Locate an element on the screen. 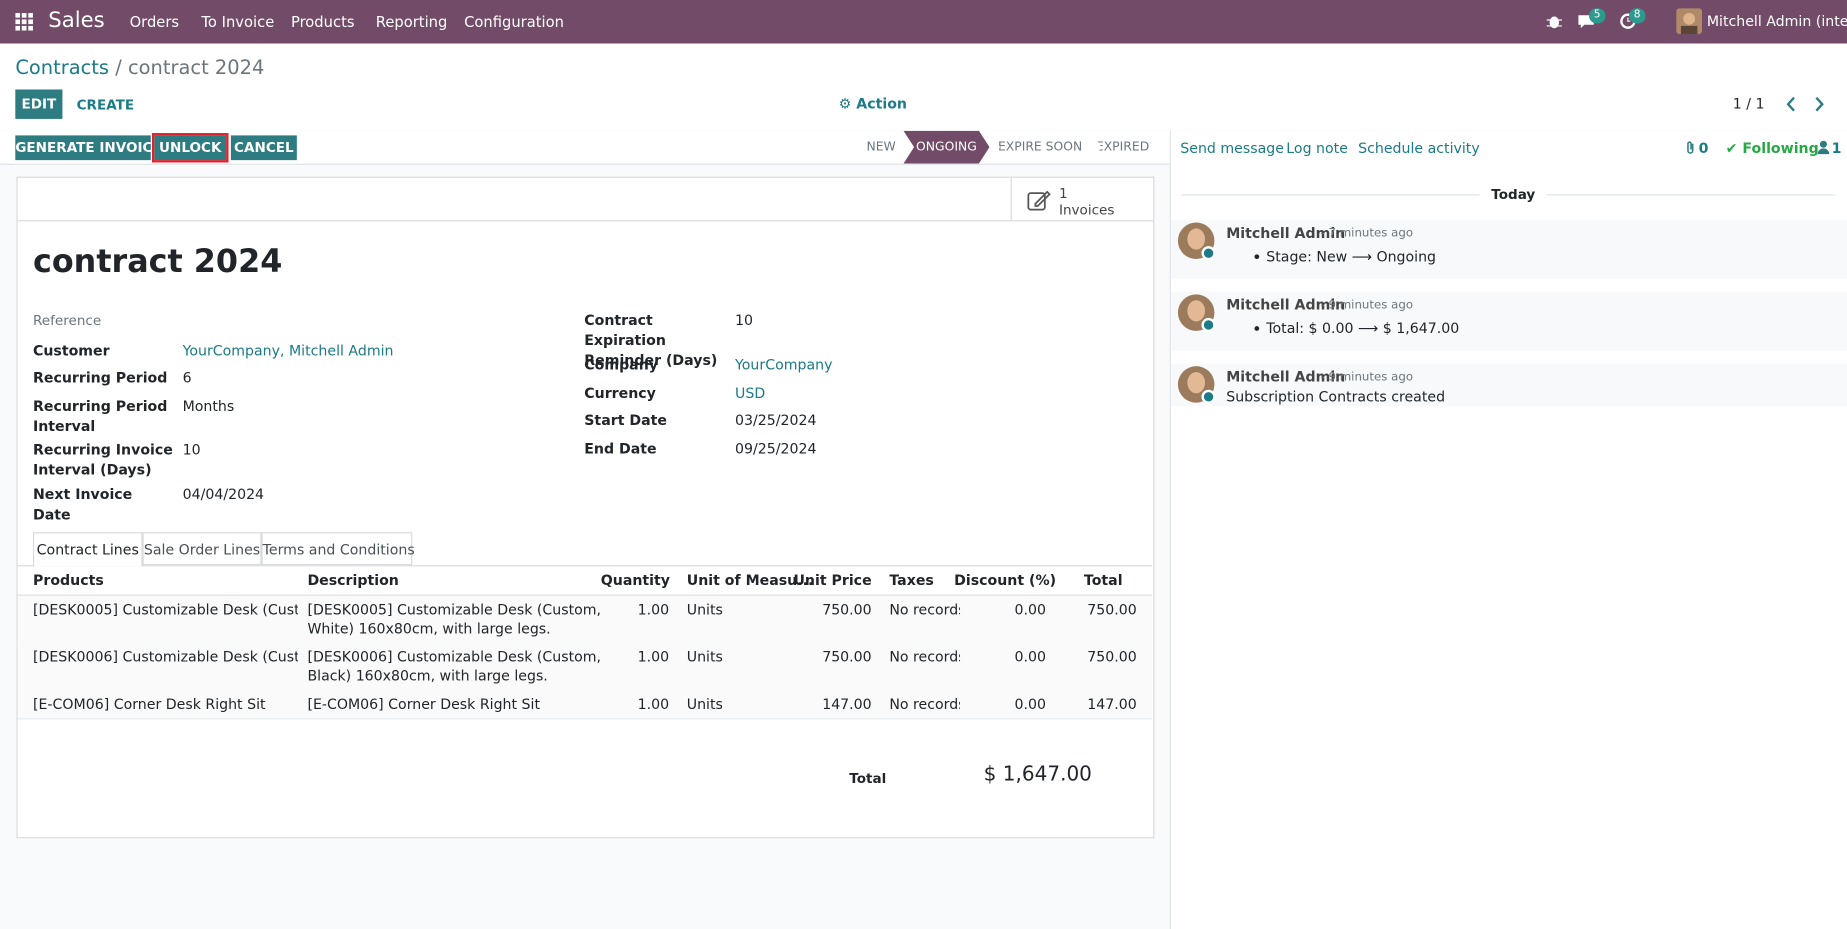 The image size is (1847, 929). menu-item: To Invoice is located at coordinates (238, 21).